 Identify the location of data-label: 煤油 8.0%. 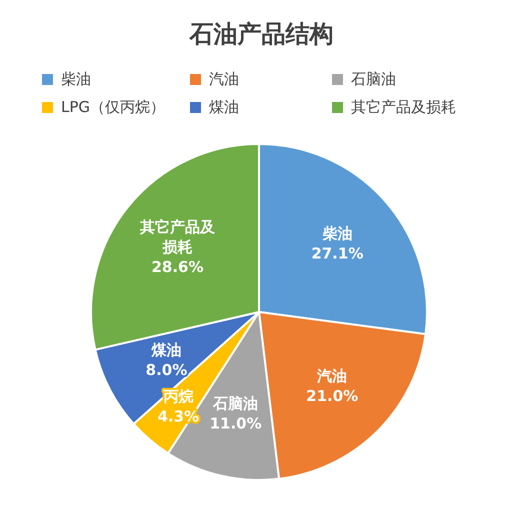
(167, 359).